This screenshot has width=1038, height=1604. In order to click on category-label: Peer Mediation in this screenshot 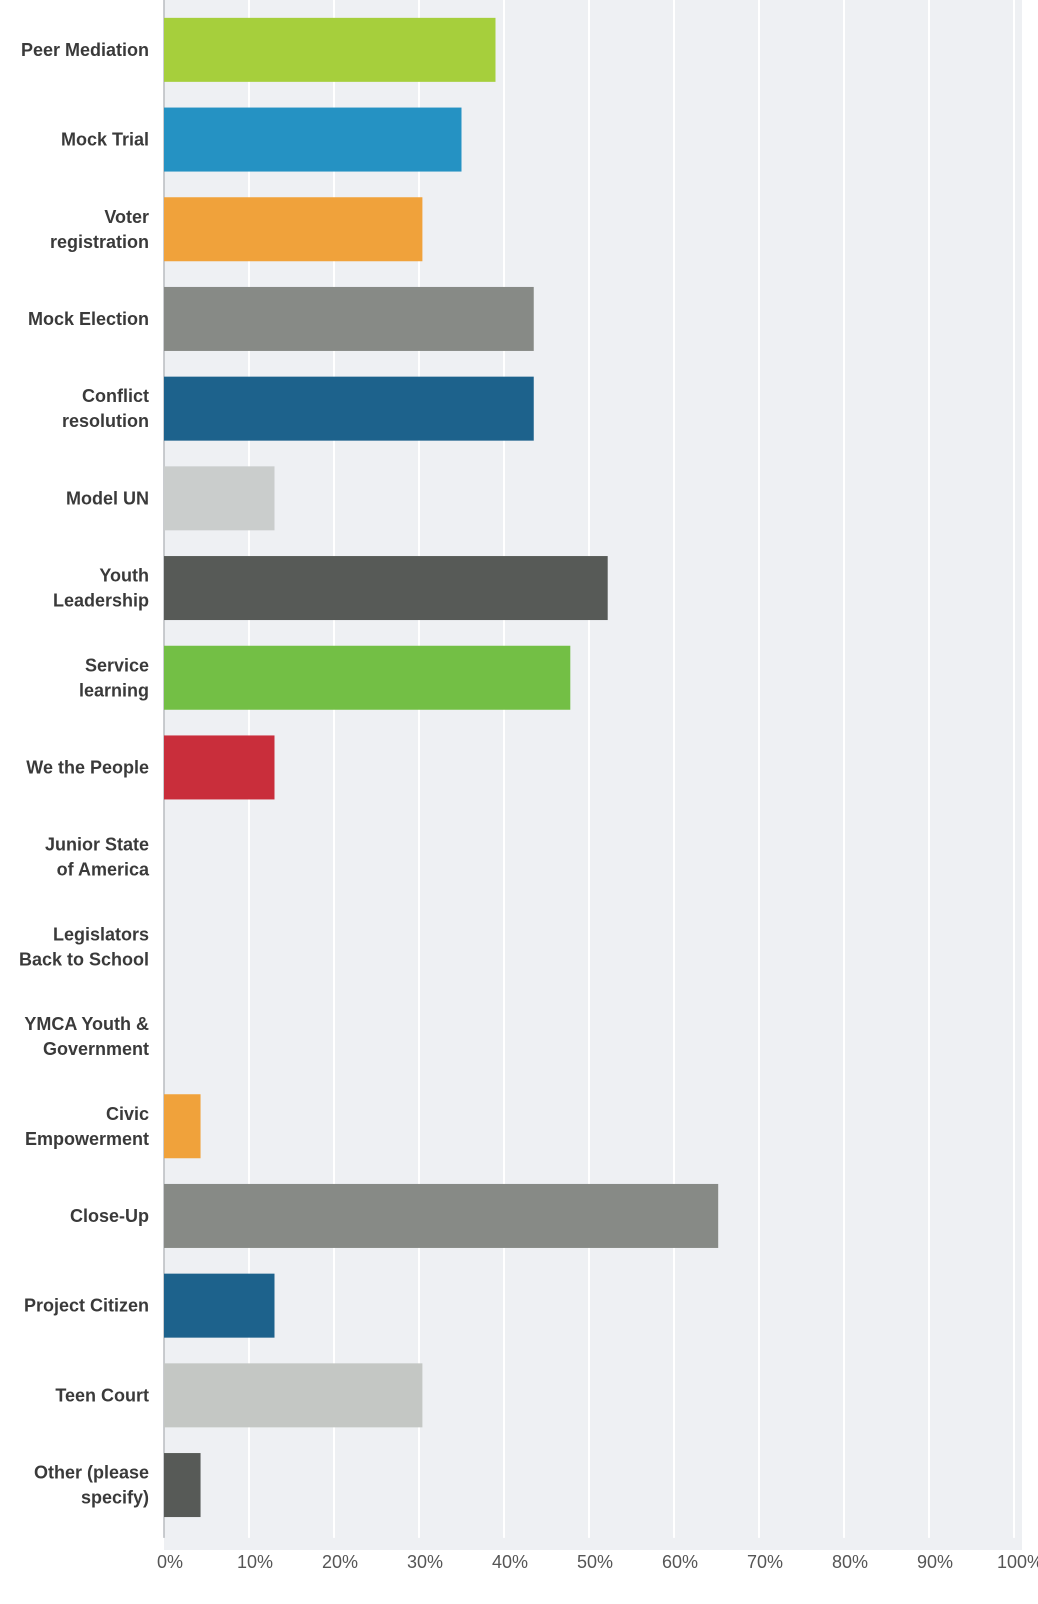, I will do `click(85, 50)`.